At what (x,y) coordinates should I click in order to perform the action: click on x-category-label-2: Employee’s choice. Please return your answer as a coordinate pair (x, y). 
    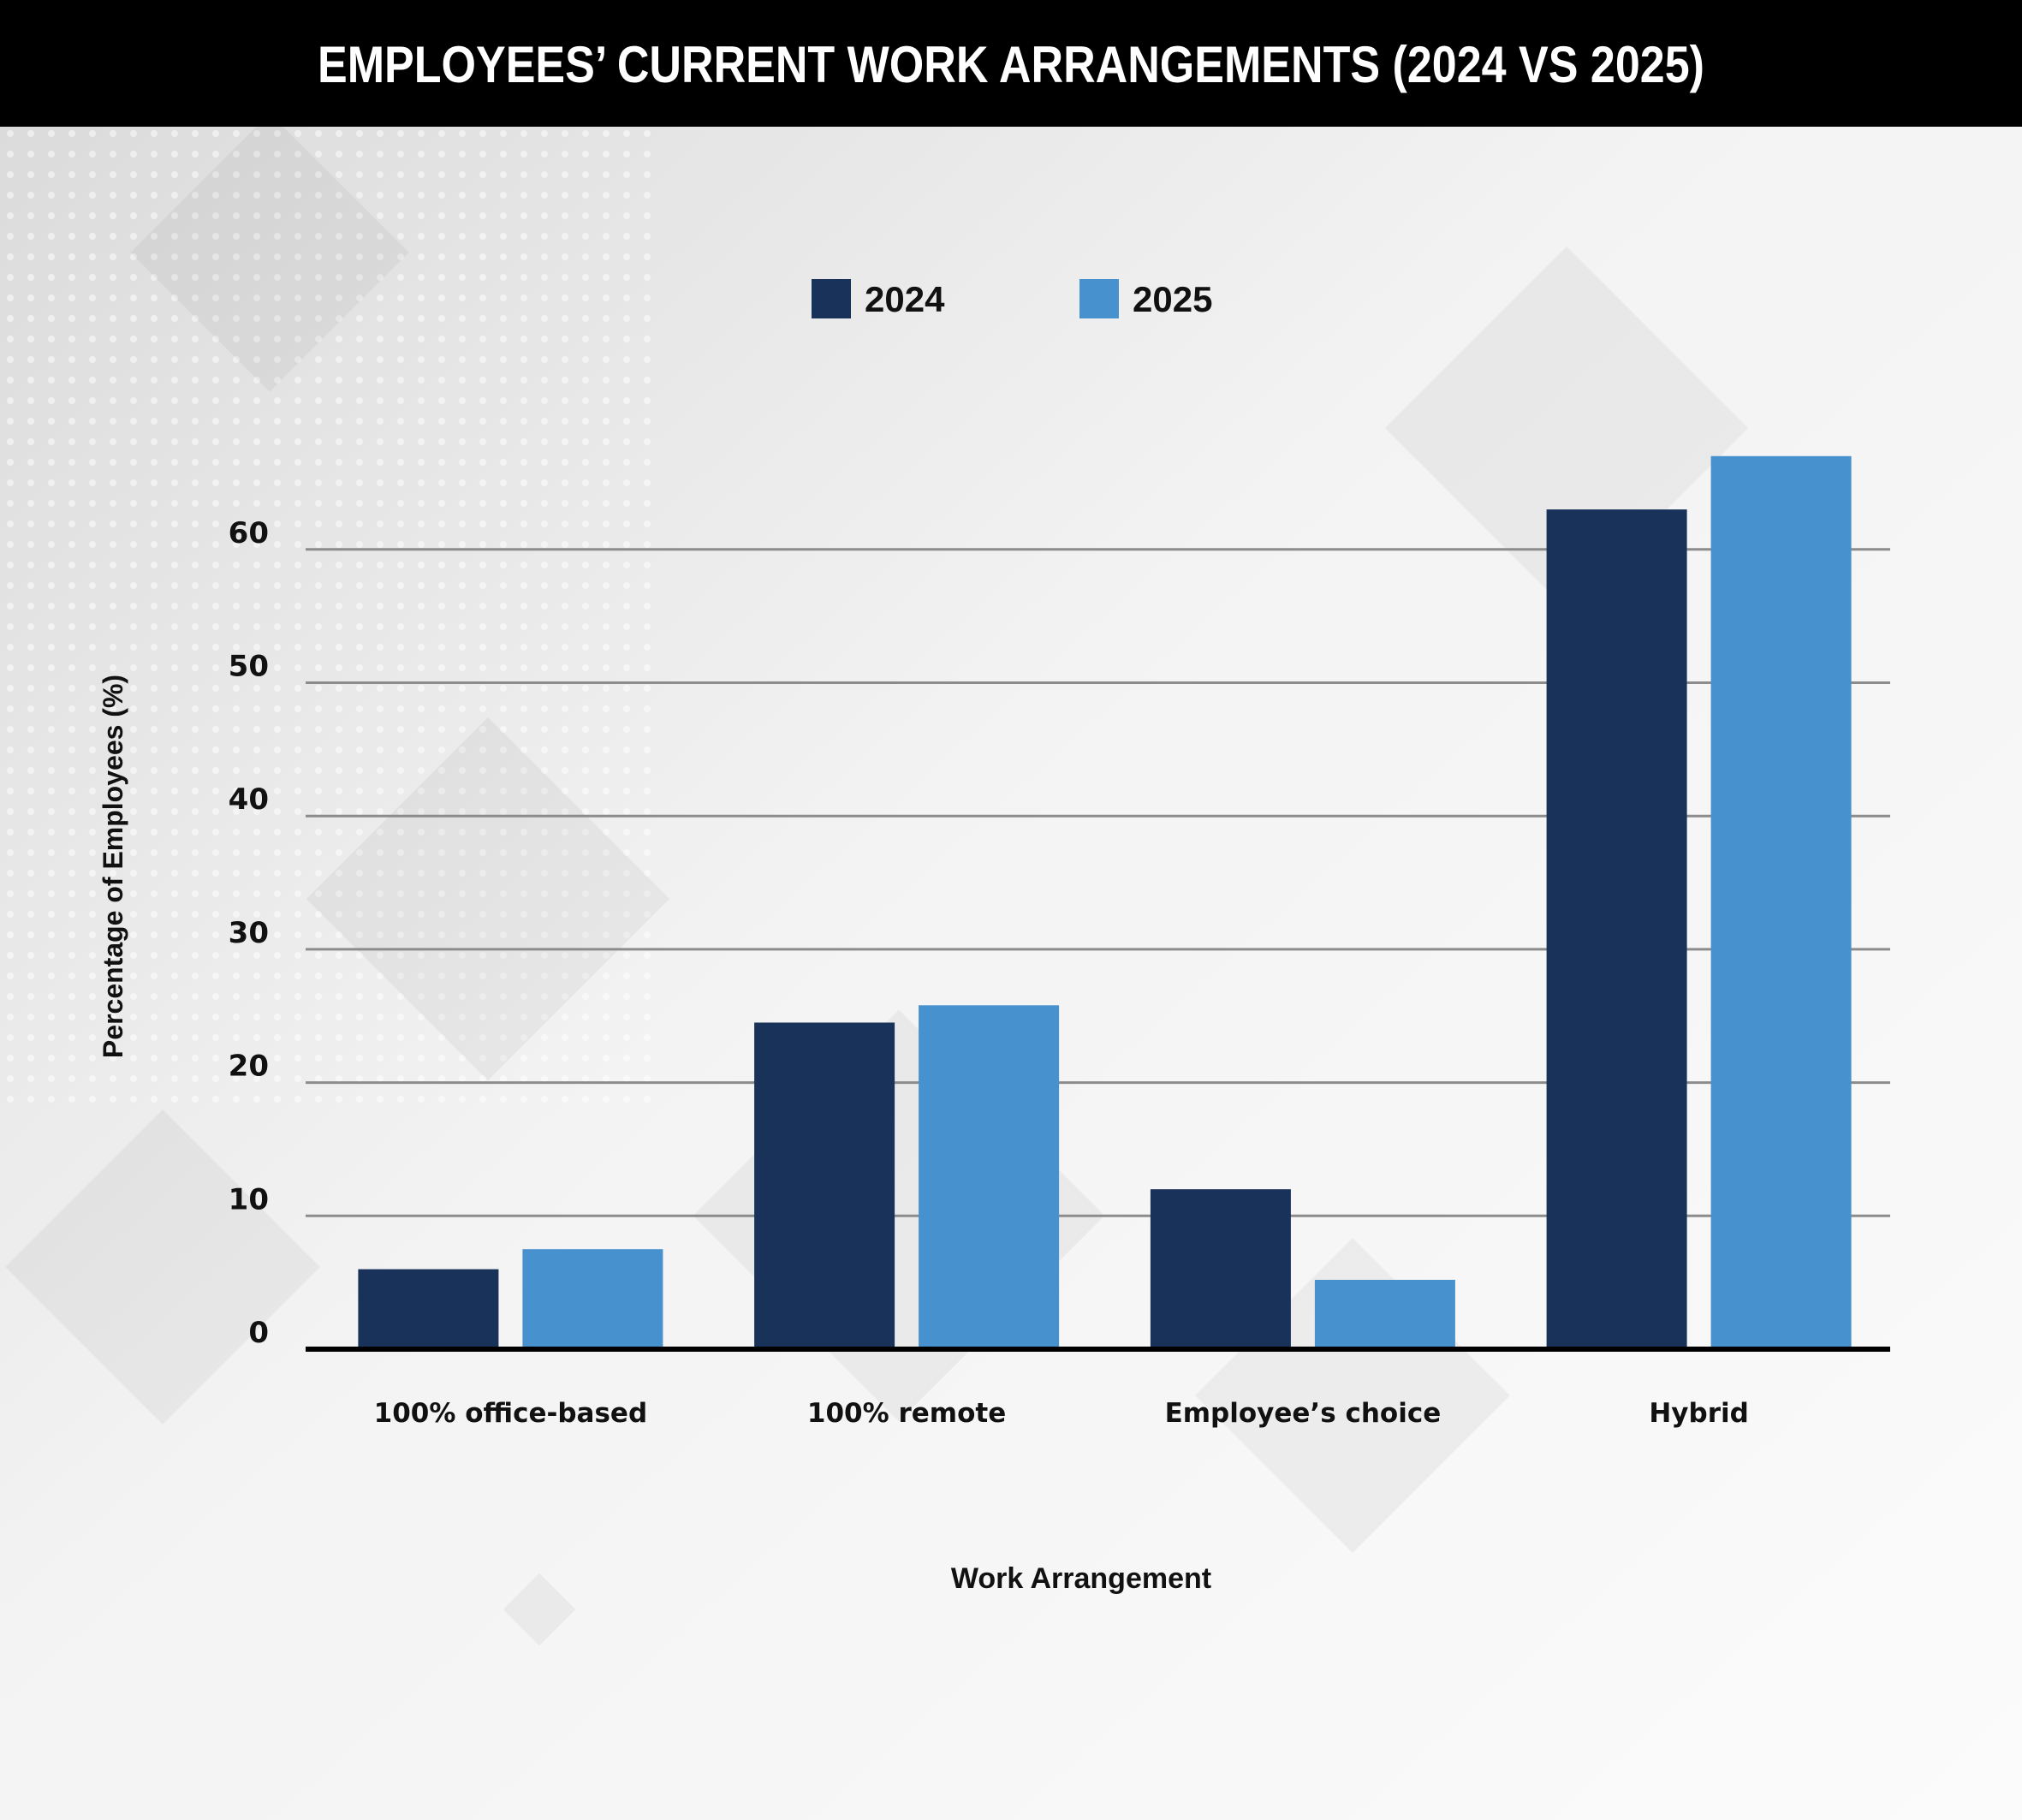
    Looking at the image, I should click on (1303, 1413).